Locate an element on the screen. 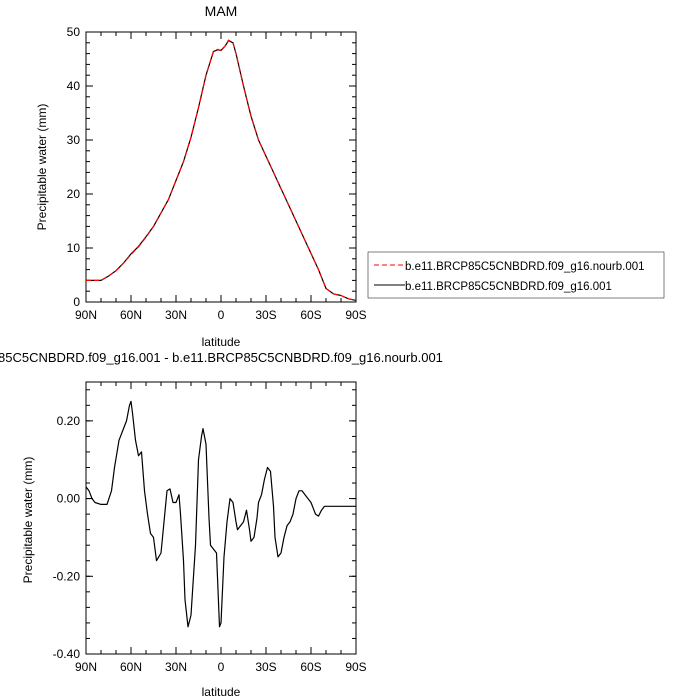 The image size is (700, 700). bottom-series is located at coordinates (220, 514).